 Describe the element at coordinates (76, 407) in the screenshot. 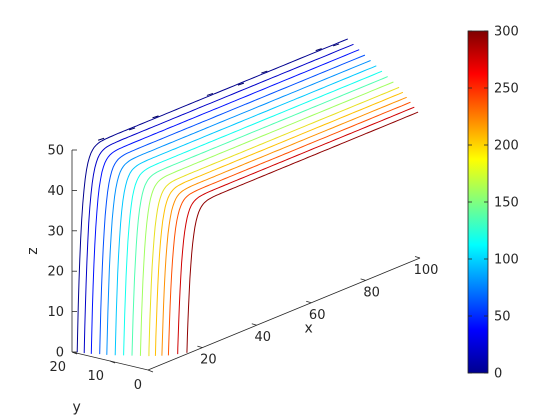

I see `y-axis-label: y` at that location.